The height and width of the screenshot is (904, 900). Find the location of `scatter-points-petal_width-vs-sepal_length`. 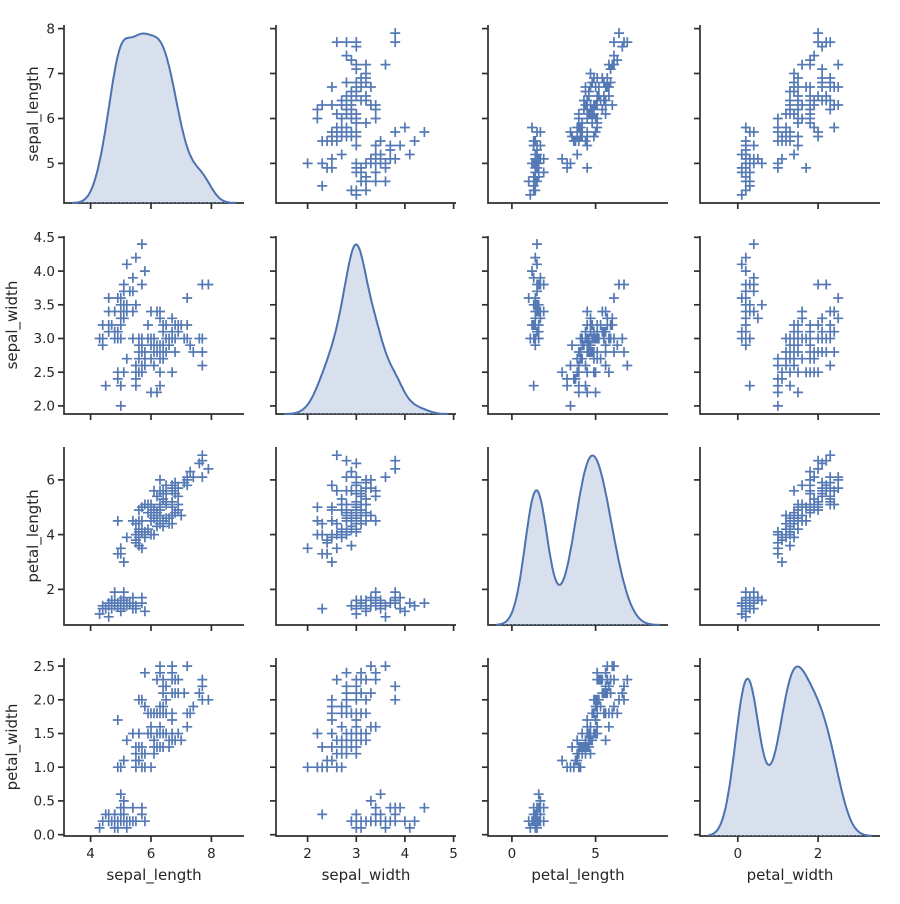

scatter-points-petal_width-vs-sepal_length is located at coordinates (154, 747).